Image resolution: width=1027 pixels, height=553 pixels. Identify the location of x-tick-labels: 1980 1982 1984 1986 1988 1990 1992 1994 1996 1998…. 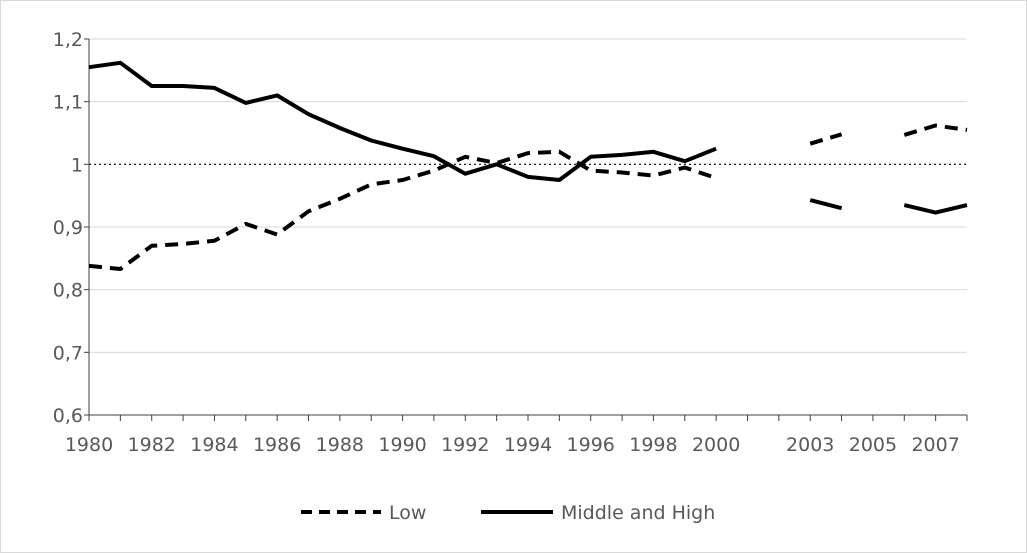
(512, 445).